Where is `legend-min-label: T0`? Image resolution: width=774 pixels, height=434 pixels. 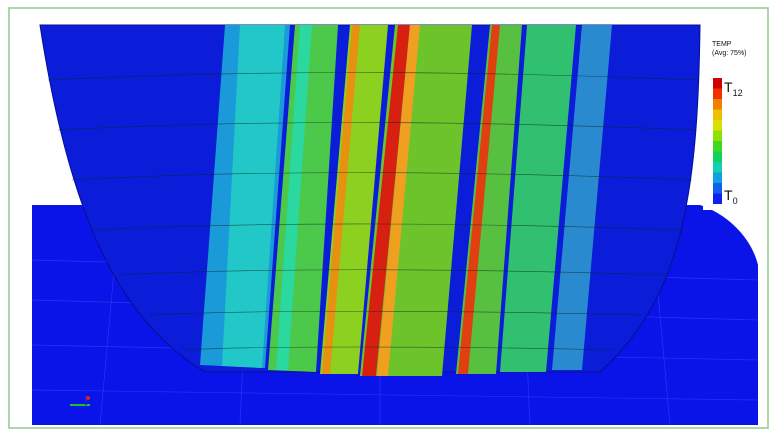
legend-min-label: T0 is located at coordinates (731, 196).